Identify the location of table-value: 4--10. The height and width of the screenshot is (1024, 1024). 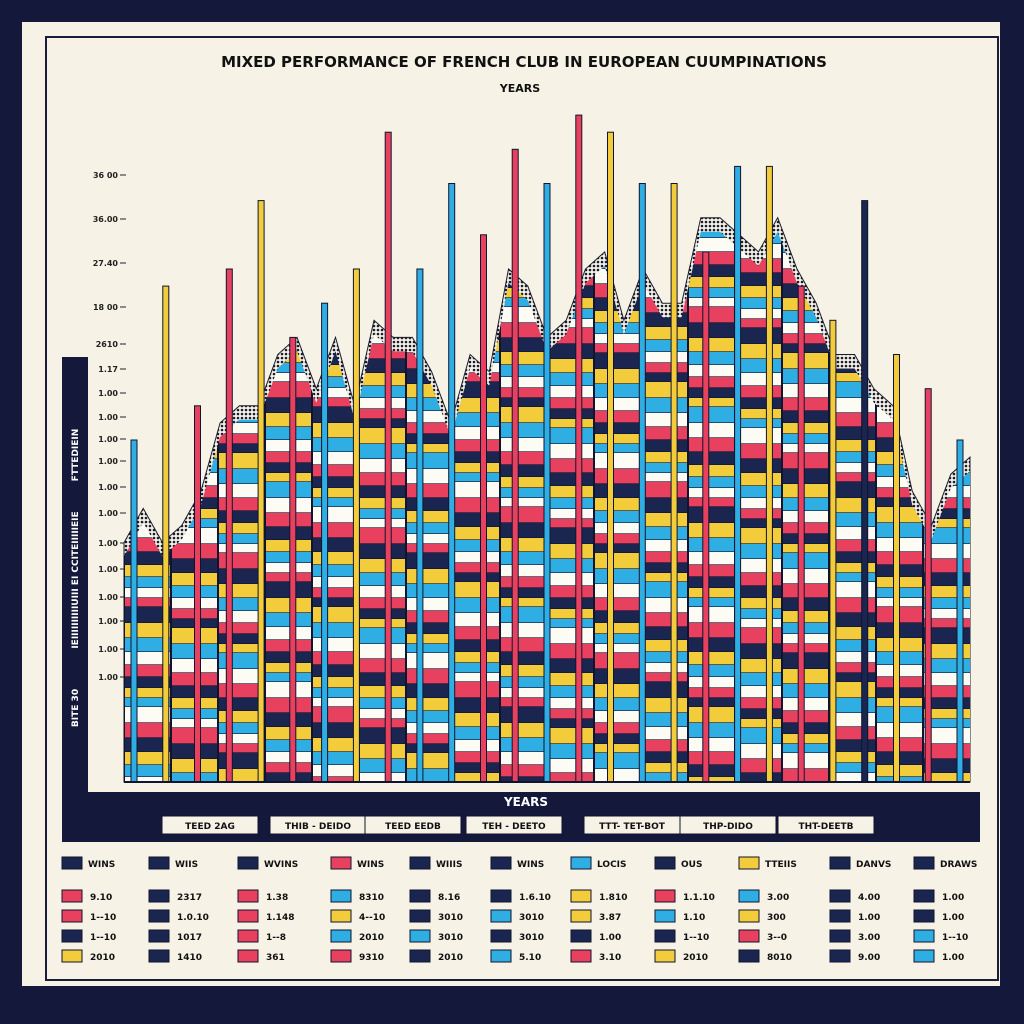
(372, 918).